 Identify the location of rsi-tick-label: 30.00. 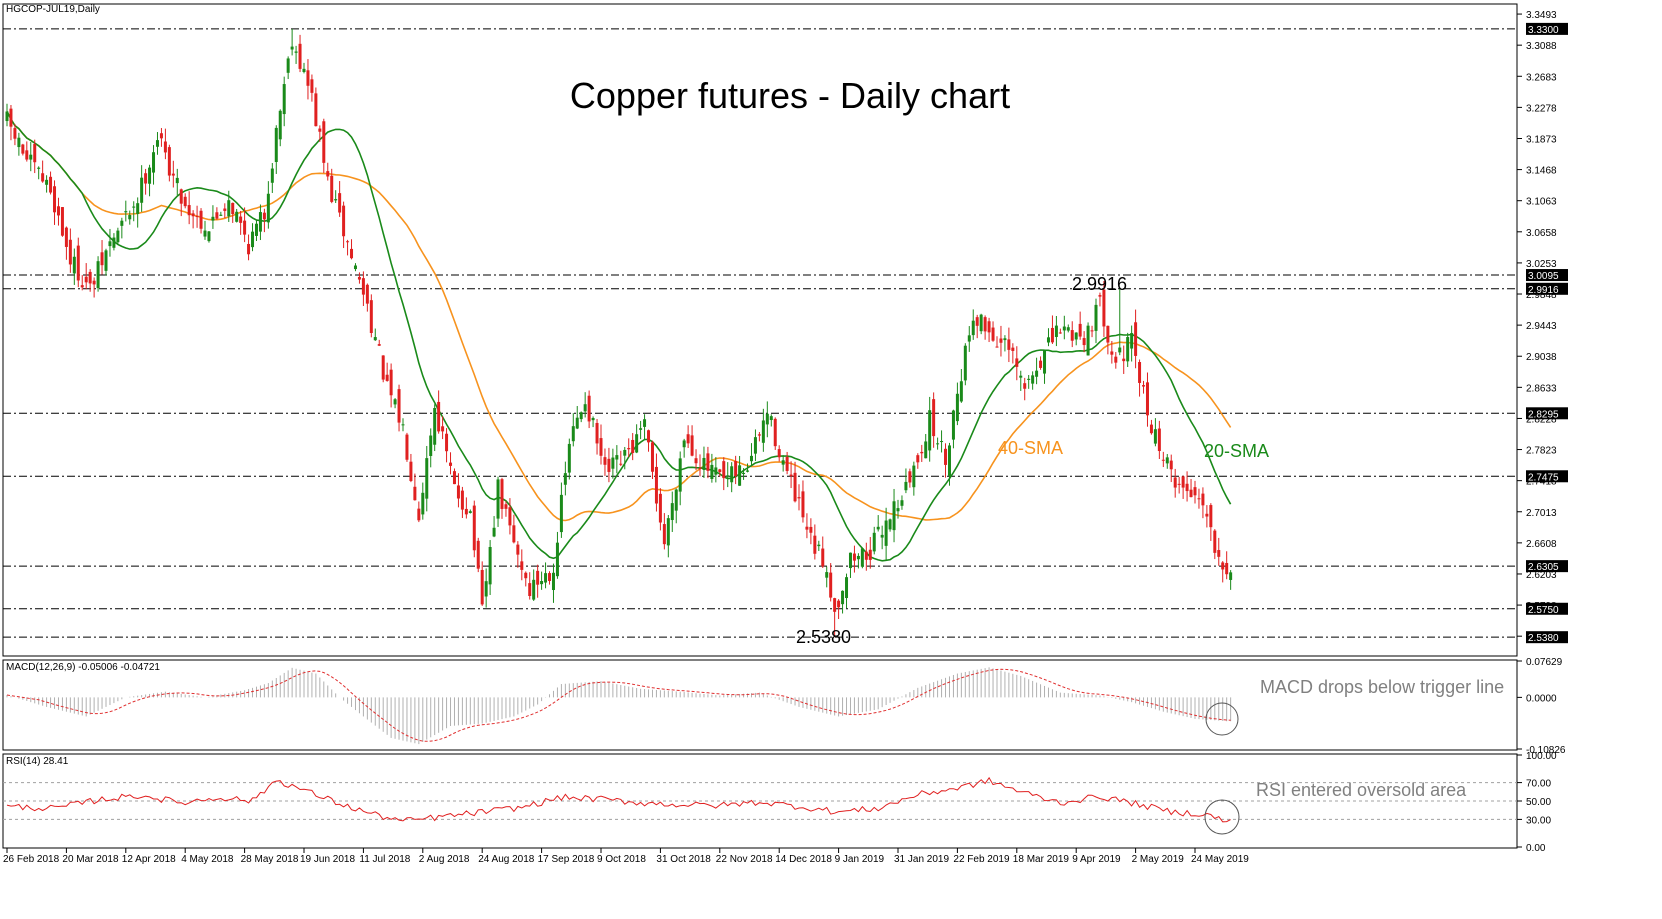
(1538, 820).